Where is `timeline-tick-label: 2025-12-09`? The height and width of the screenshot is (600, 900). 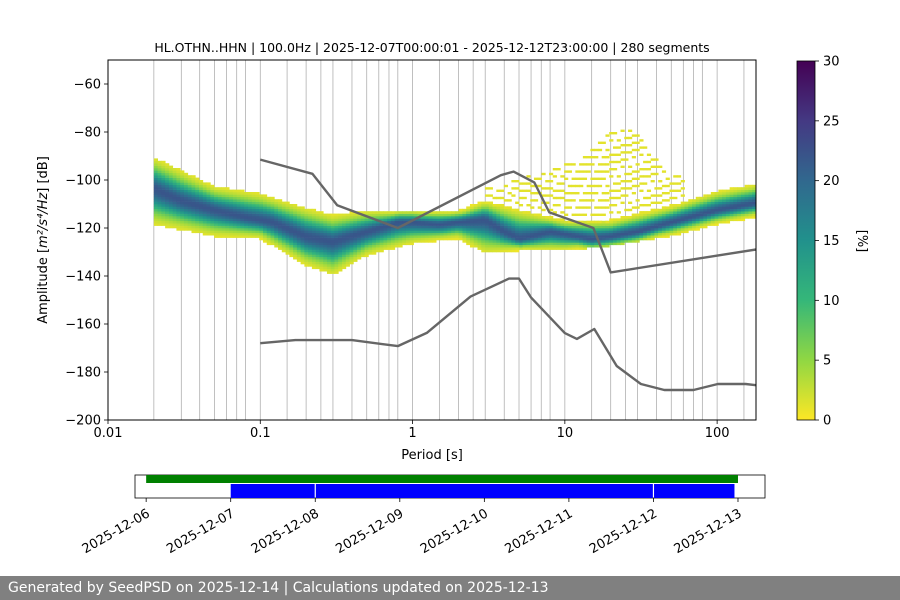
timeline-tick-label: 2025-12-09 is located at coordinates (369, 531).